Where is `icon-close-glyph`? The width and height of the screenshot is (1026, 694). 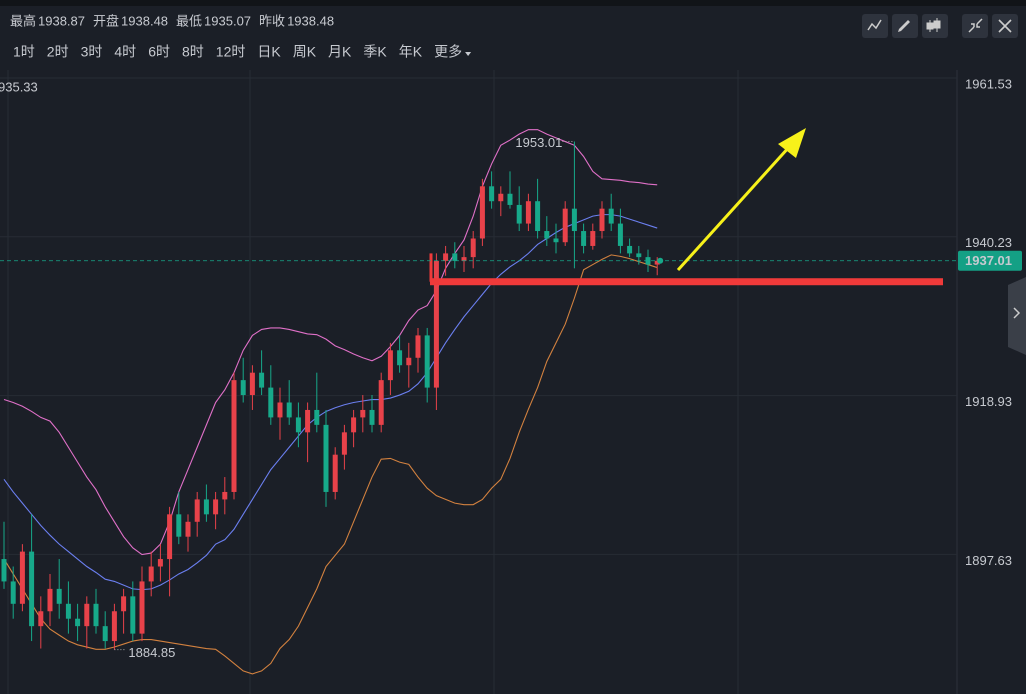 icon-close-glyph is located at coordinates (1005, 26).